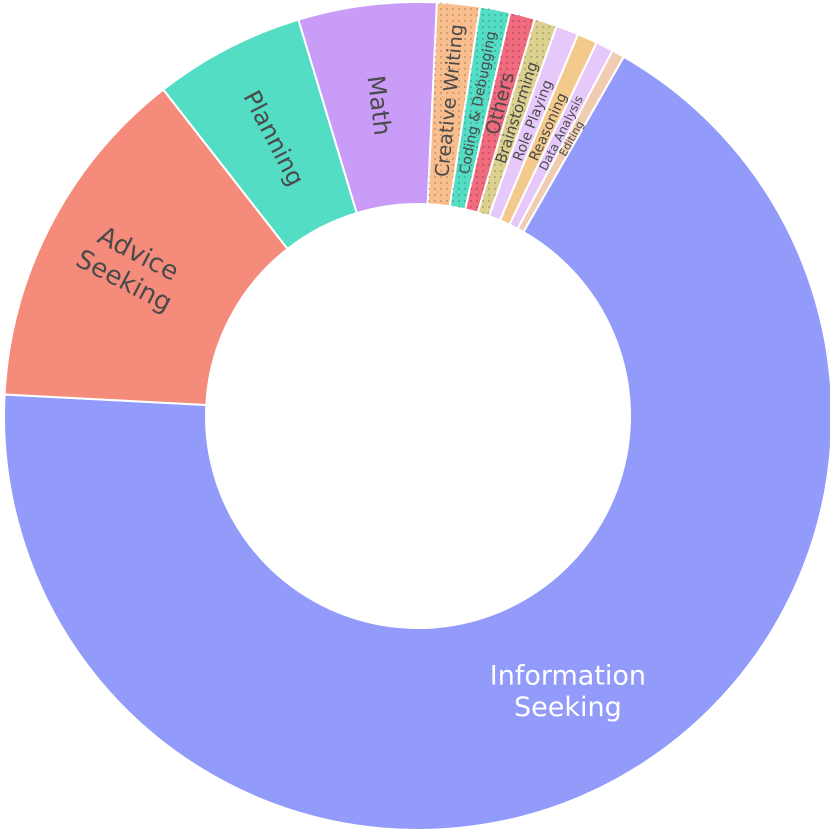 The height and width of the screenshot is (830, 830). I want to click on slice-advice-seeking, so click(146, 247).